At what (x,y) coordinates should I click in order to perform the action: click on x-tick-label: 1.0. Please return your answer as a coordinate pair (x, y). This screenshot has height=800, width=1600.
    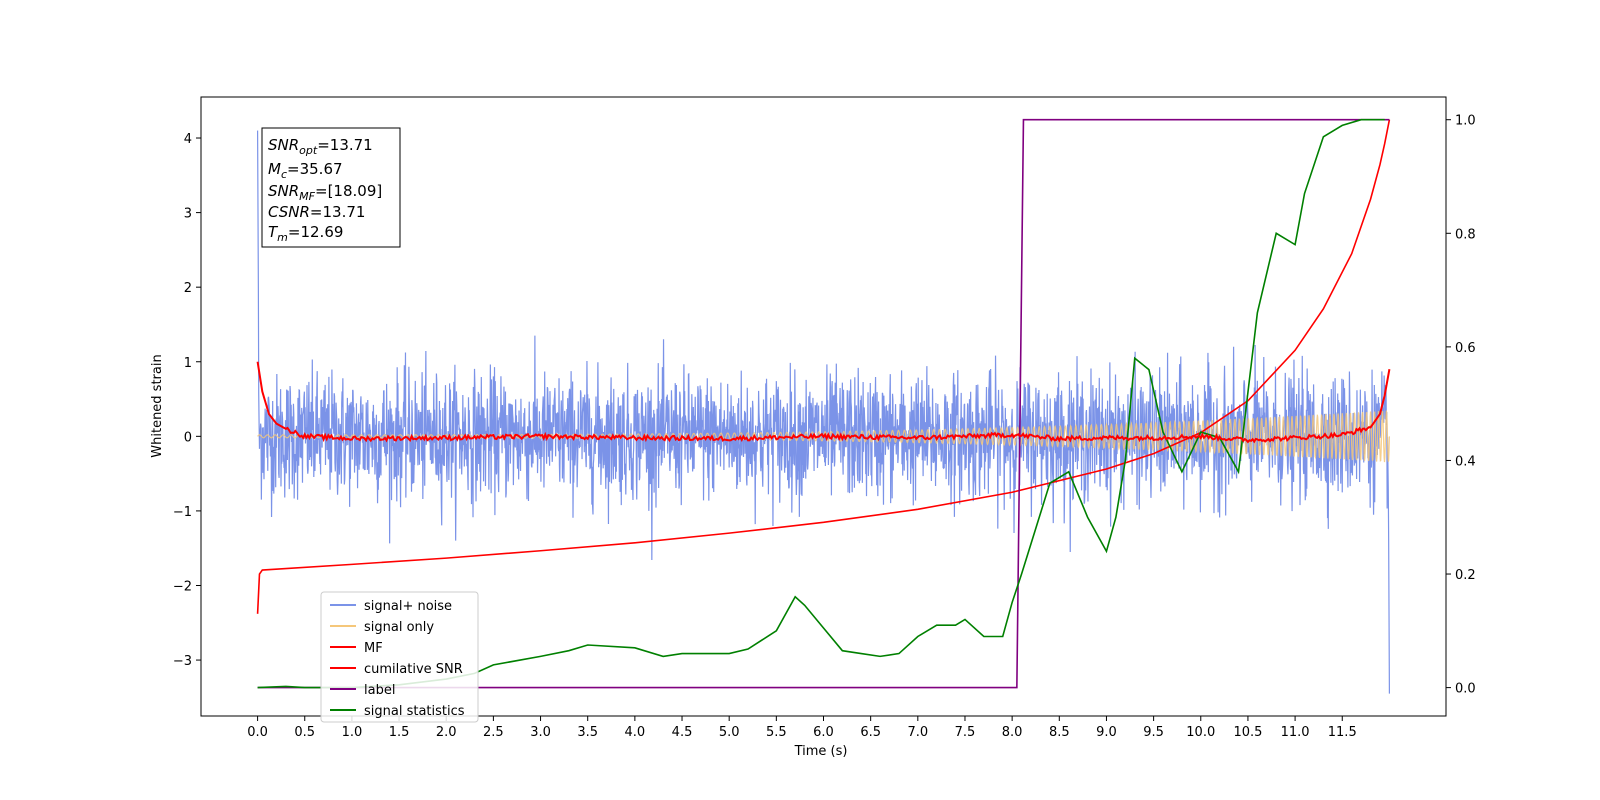
    Looking at the image, I should click on (352, 732).